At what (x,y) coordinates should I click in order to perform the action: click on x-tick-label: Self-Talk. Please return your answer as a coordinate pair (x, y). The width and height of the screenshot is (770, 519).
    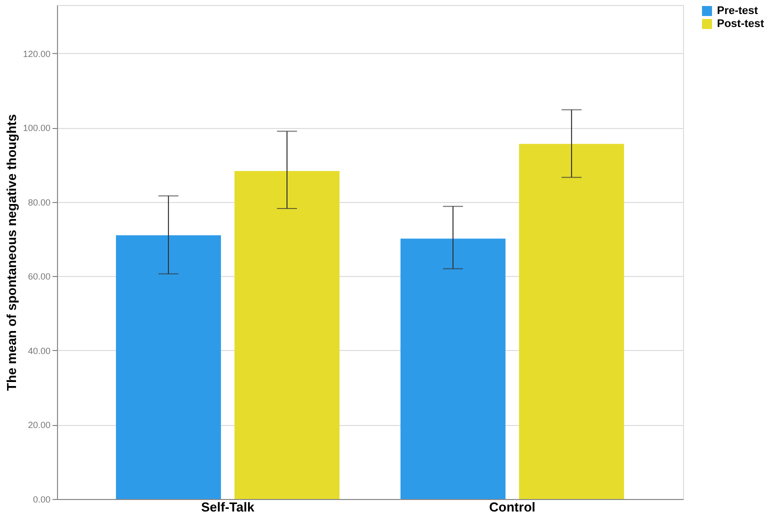
    Looking at the image, I should click on (228, 507).